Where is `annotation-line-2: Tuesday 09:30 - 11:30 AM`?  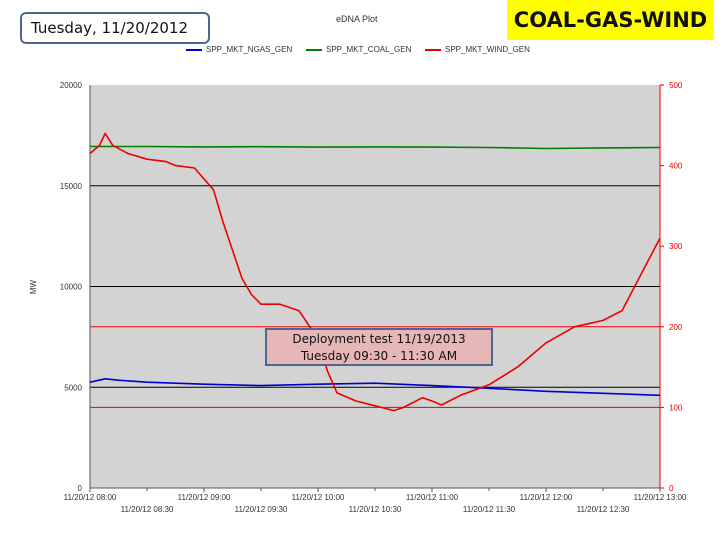 annotation-line-2: Tuesday 09:30 - 11:30 AM is located at coordinates (379, 356).